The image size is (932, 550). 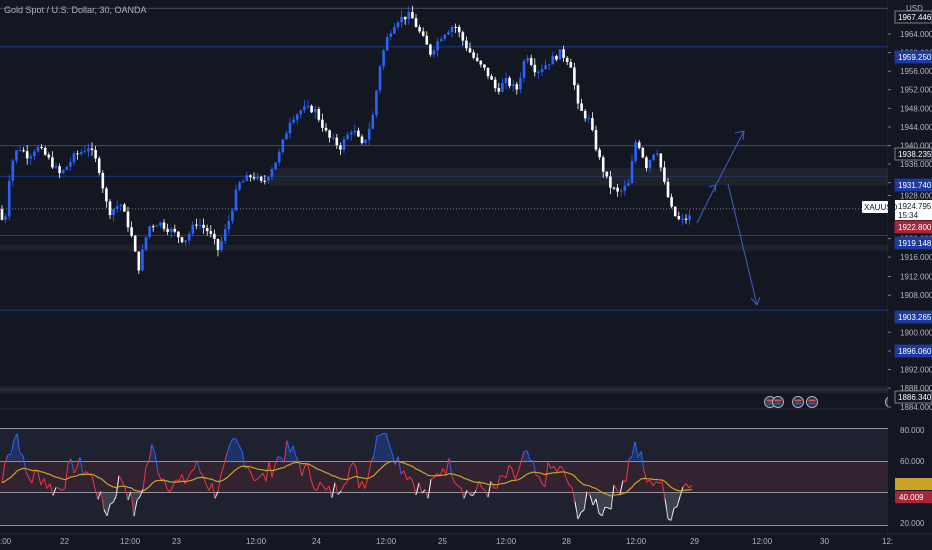 I want to click on time-axis-label: 22, so click(x=64, y=541).